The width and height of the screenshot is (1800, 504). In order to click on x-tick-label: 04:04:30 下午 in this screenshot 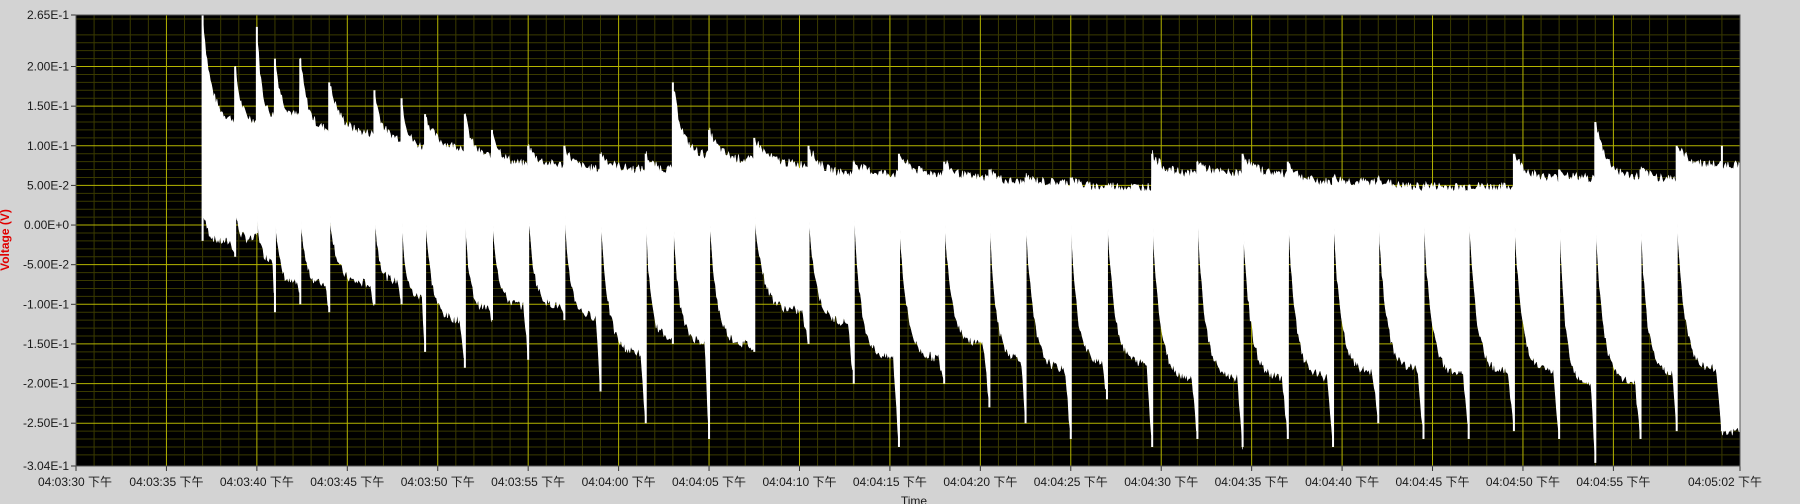, I will do `click(1161, 482)`.